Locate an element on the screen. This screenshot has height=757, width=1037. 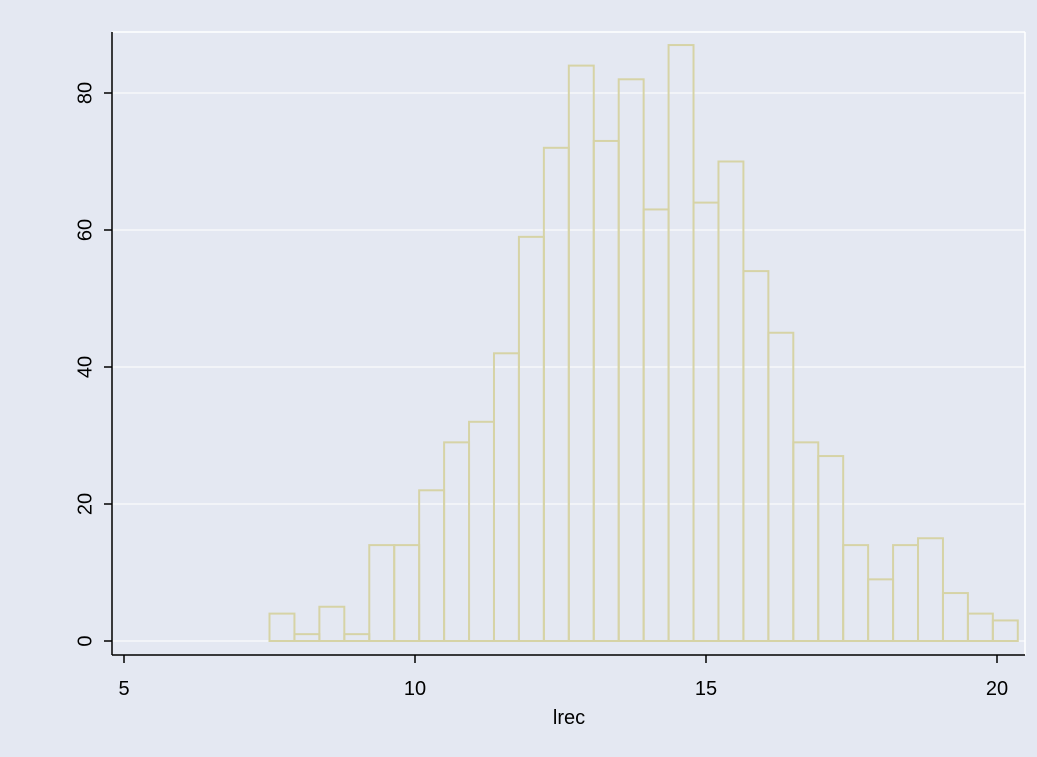
y-tick-label-0: 0 is located at coordinates (85, 640).